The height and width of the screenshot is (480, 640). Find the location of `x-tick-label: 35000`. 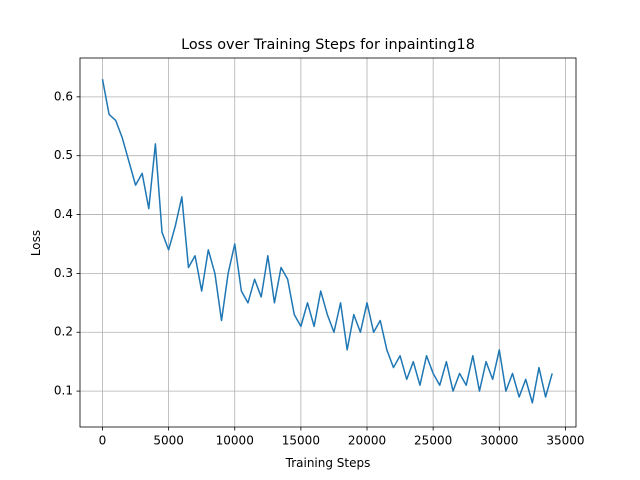

x-tick-label: 35000 is located at coordinates (565, 441).